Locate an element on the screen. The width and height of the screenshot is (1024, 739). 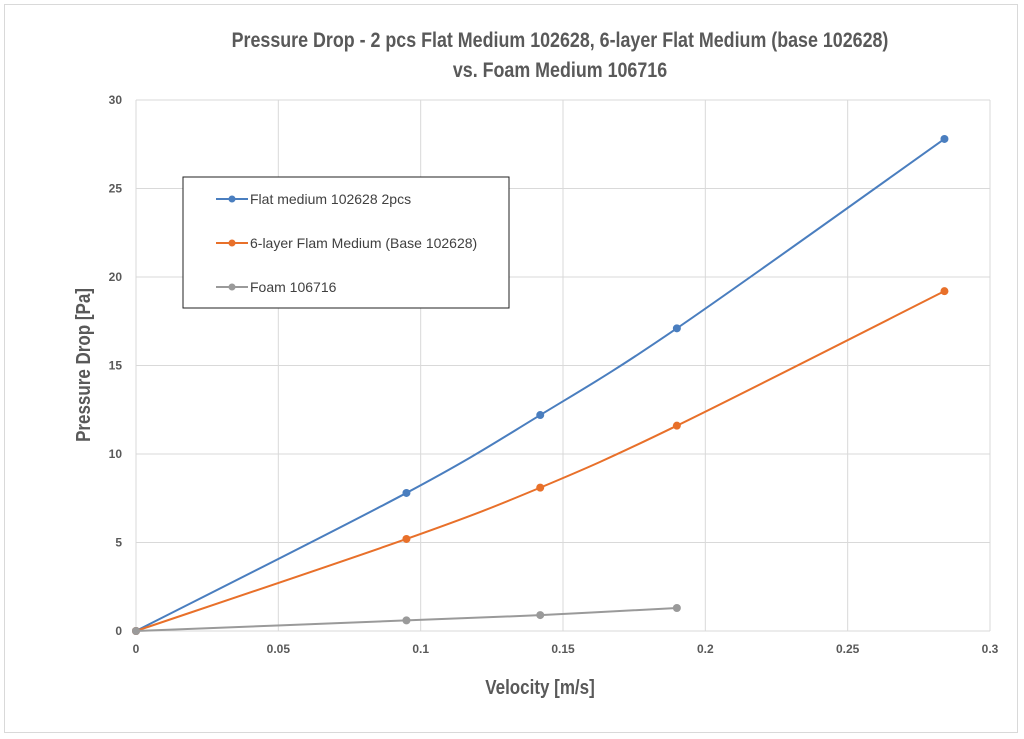
legend-entry: Flat medium 102628 2pcs is located at coordinates (330, 199).